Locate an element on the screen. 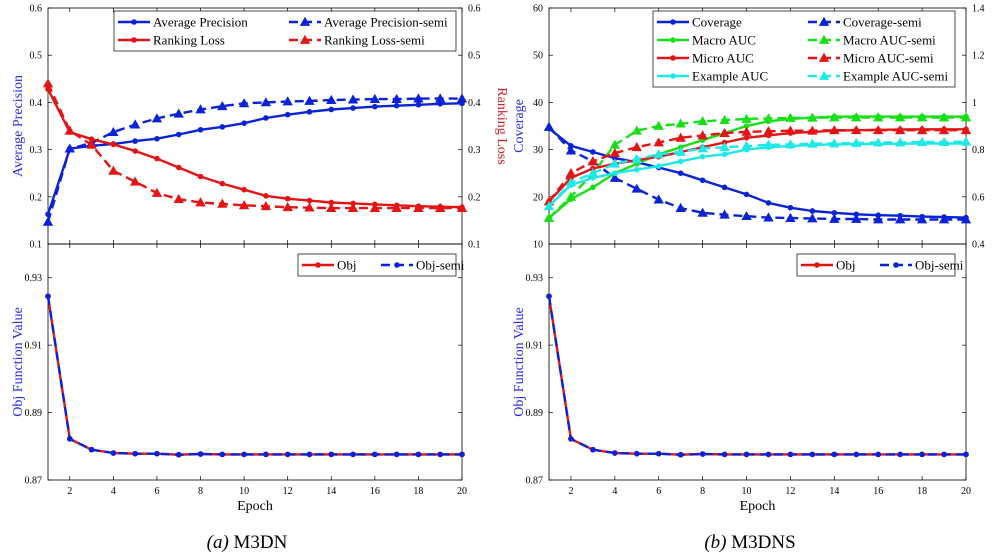 This screenshot has width=994, height=554. y-right-tick-label: 1 is located at coordinates (974, 103).